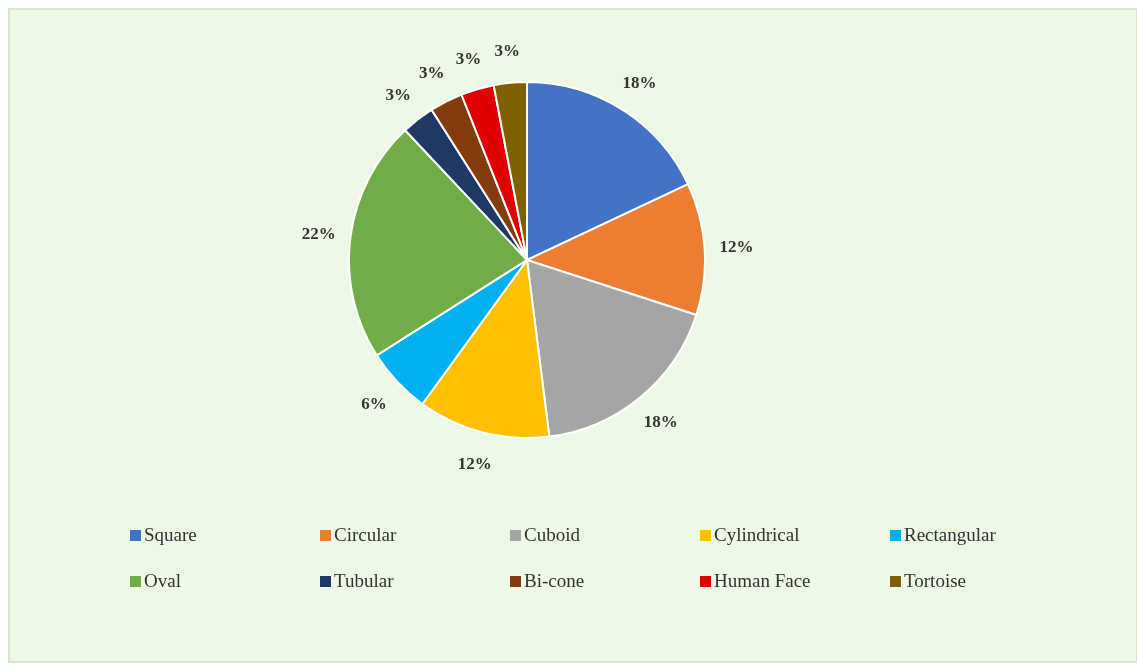 The image size is (1137, 667). Describe the element at coordinates (318, 234) in the screenshot. I see `data-label: 22%` at that location.